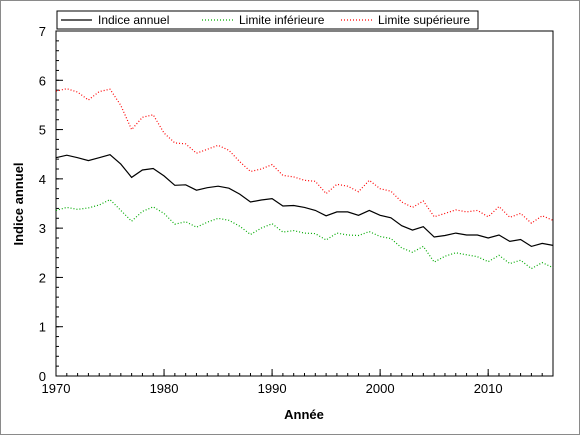 The width and height of the screenshot is (580, 435). I want to click on x-tick-label: 1990, so click(272, 388).